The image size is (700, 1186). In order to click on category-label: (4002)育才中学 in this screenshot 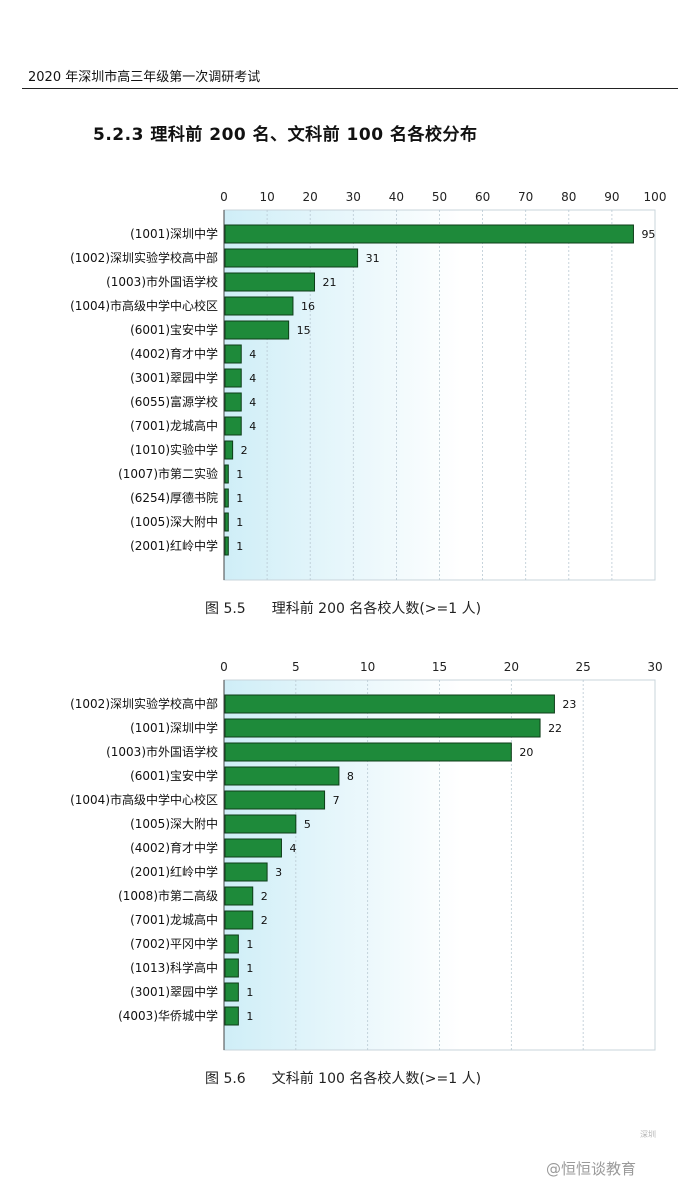, I will do `click(174, 353)`.